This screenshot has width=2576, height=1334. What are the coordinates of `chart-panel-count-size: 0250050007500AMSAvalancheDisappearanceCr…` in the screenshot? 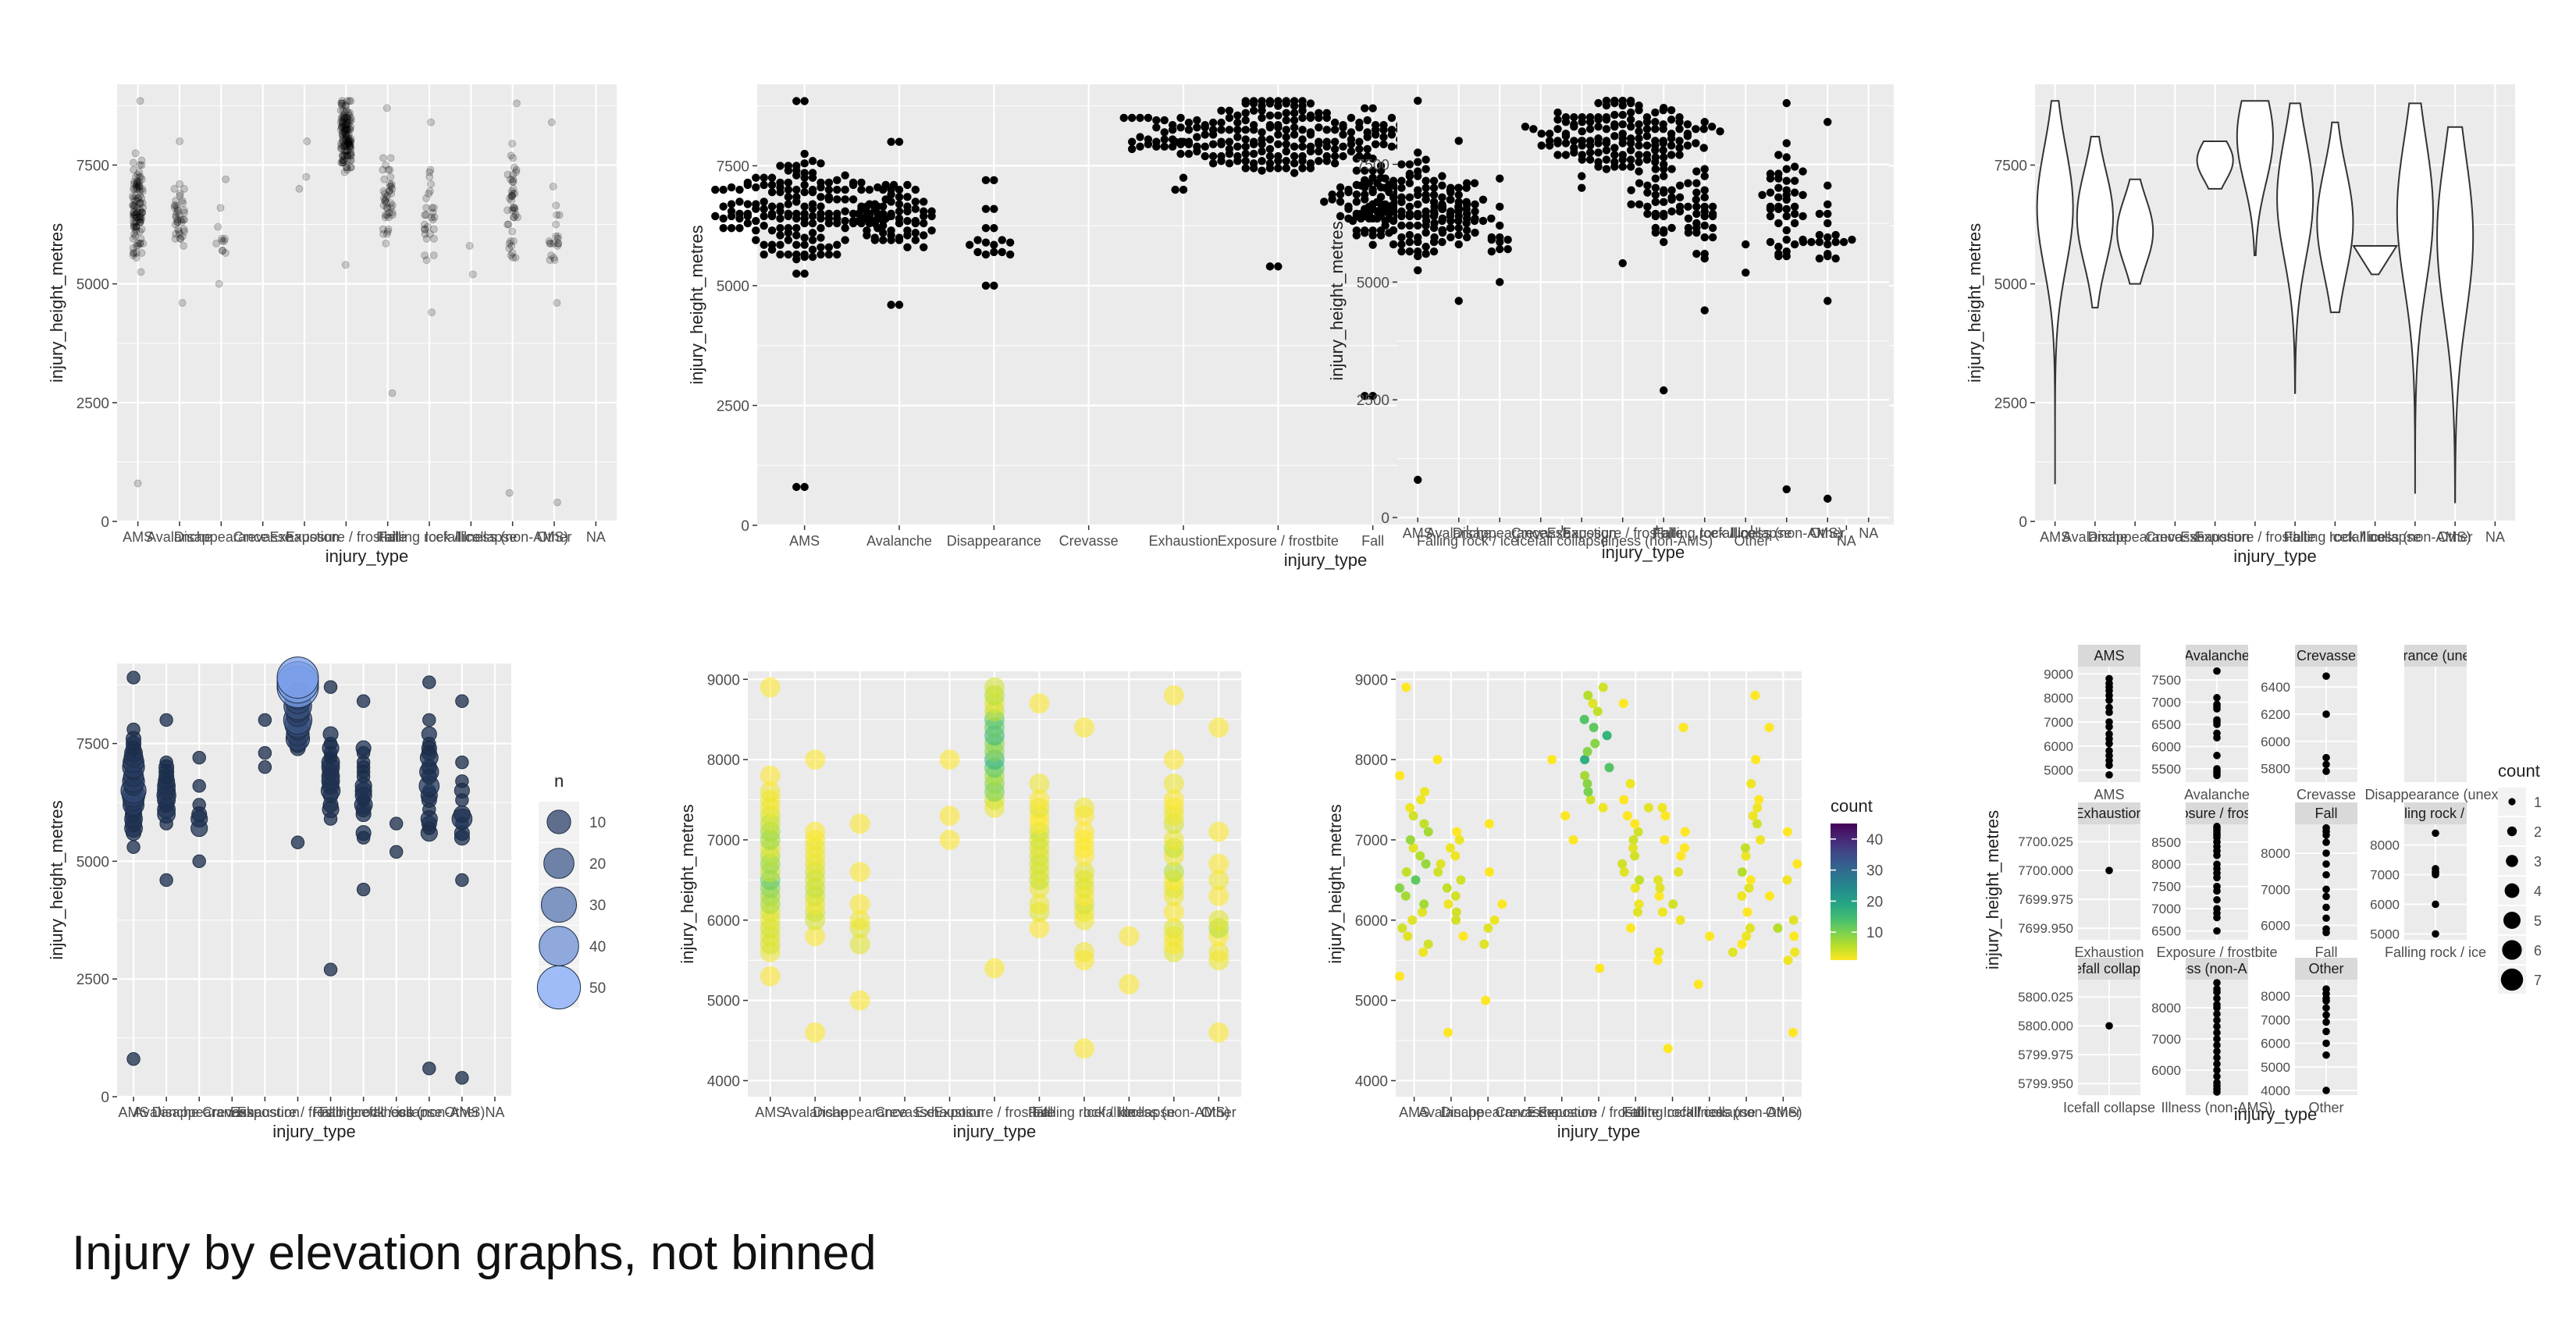 It's located at (326, 898).